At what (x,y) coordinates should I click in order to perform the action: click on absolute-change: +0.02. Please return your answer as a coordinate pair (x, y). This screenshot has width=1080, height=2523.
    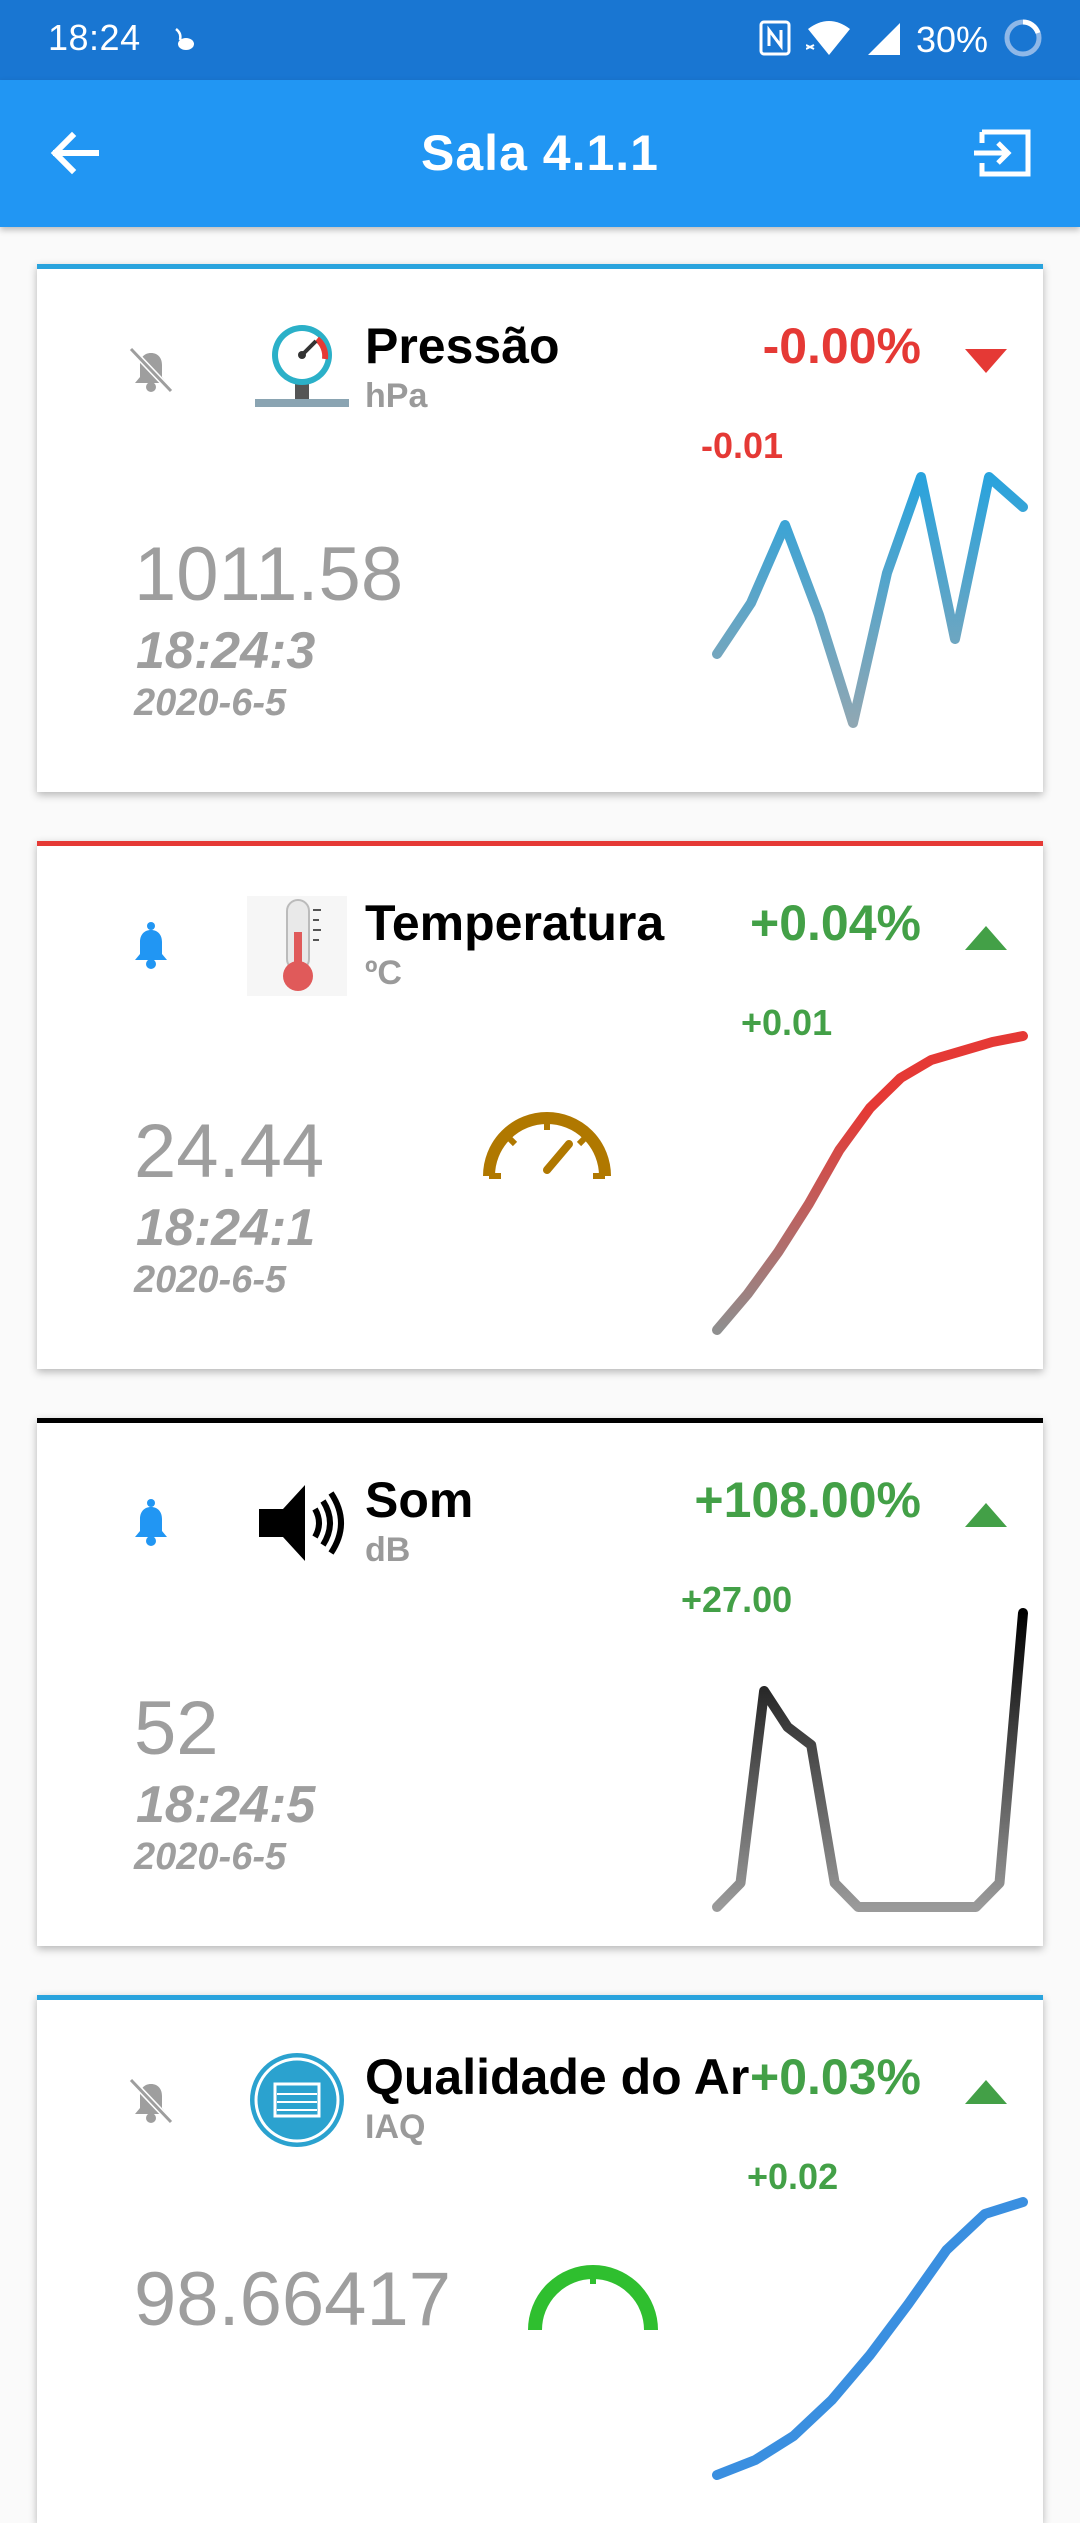
    Looking at the image, I should click on (793, 2176).